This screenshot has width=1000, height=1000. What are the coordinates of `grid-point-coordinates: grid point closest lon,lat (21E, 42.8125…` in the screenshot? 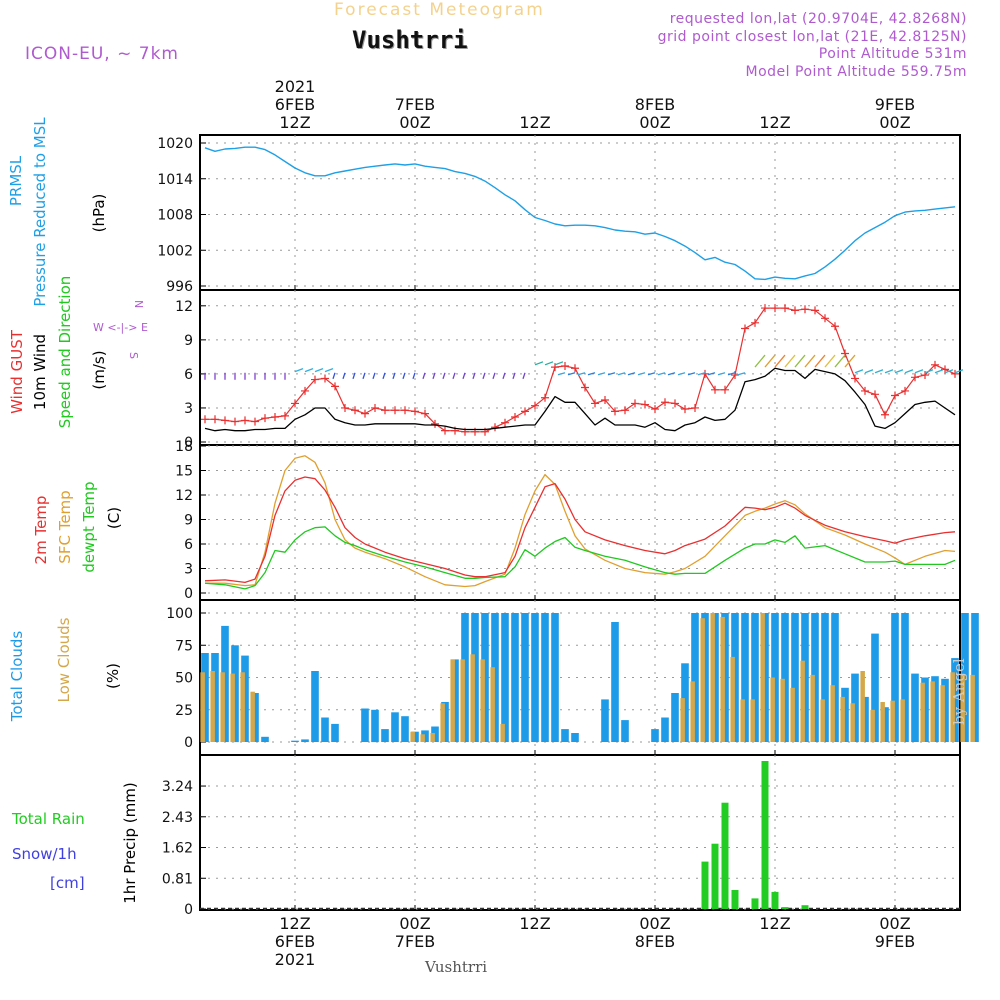 It's located at (812, 37).